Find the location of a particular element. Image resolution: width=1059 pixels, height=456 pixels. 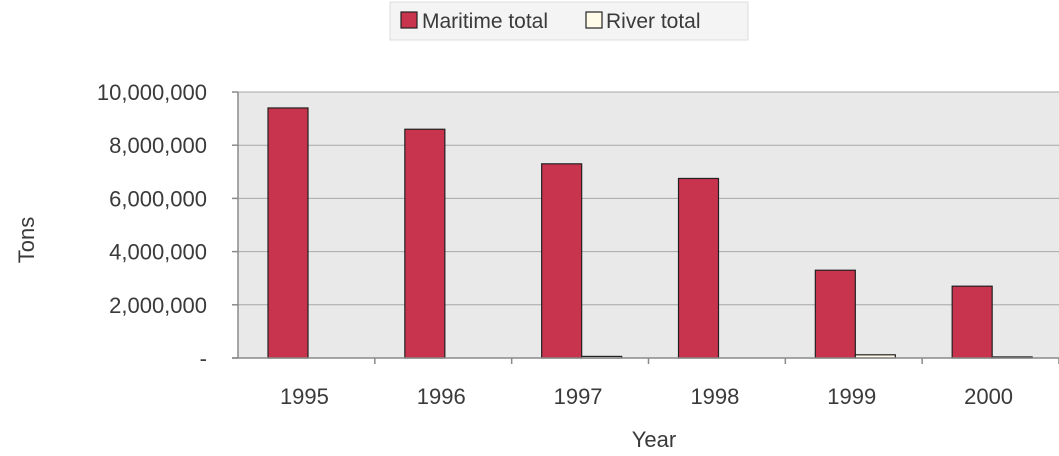

y-tick-label: - is located at coordinates (203, 358).